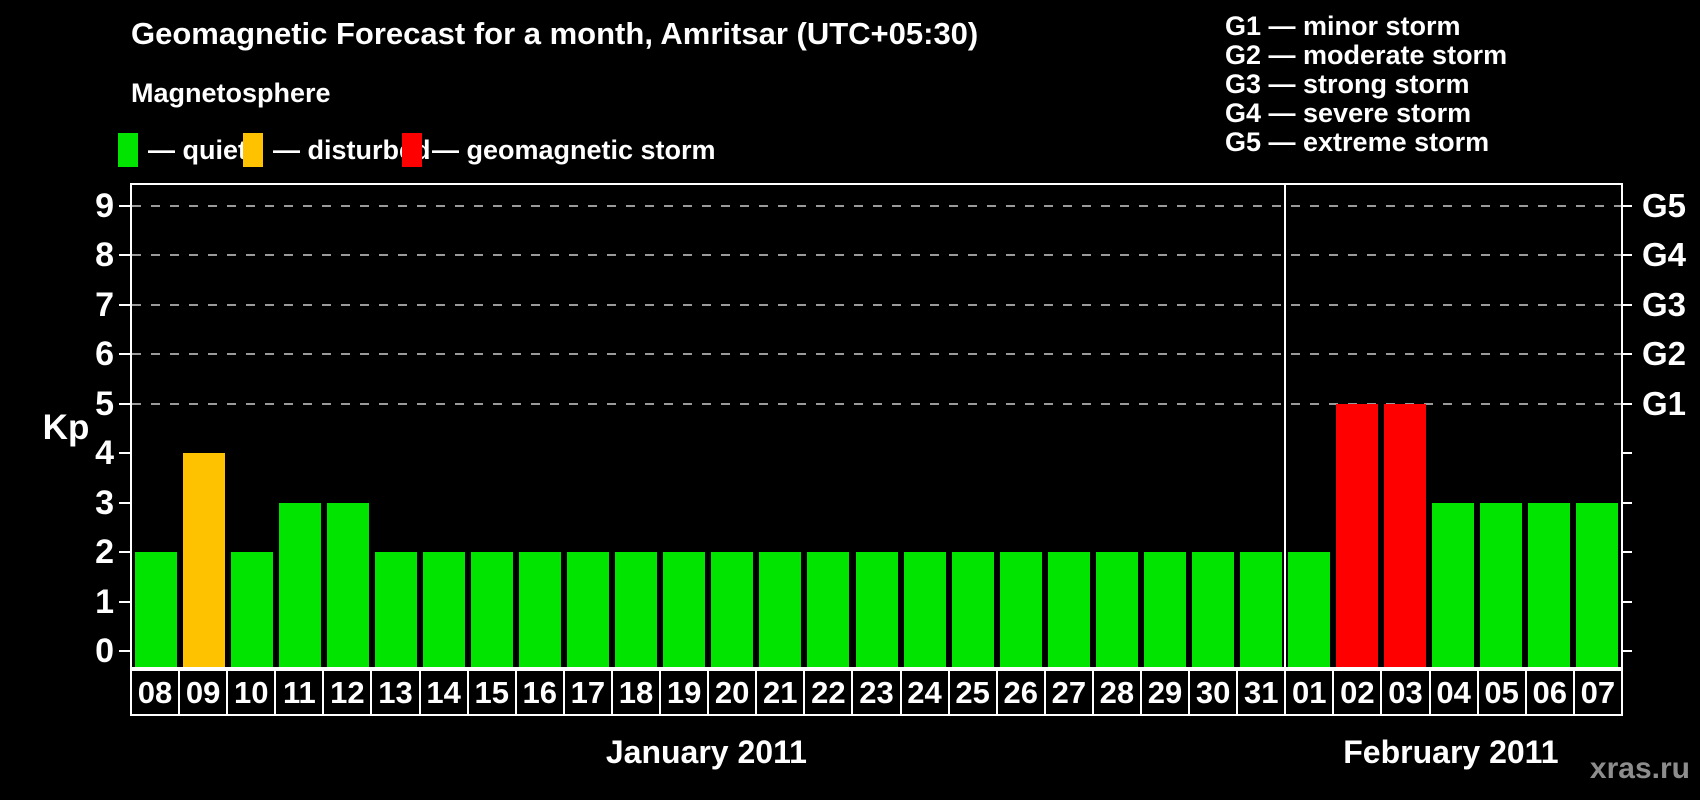  Describe the element at coordinates (706, 752) in the screenshot. I see `month-label-january: January 2011` at that location.